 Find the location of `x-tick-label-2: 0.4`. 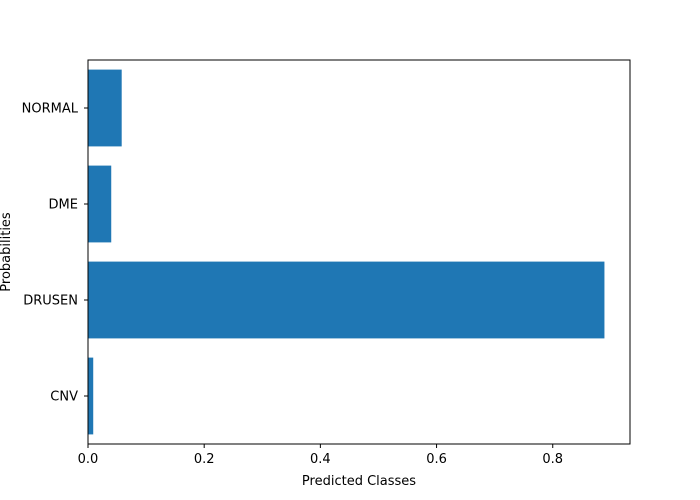

x-tick-label-2: 0.4 is located at coordinates (320, 459).